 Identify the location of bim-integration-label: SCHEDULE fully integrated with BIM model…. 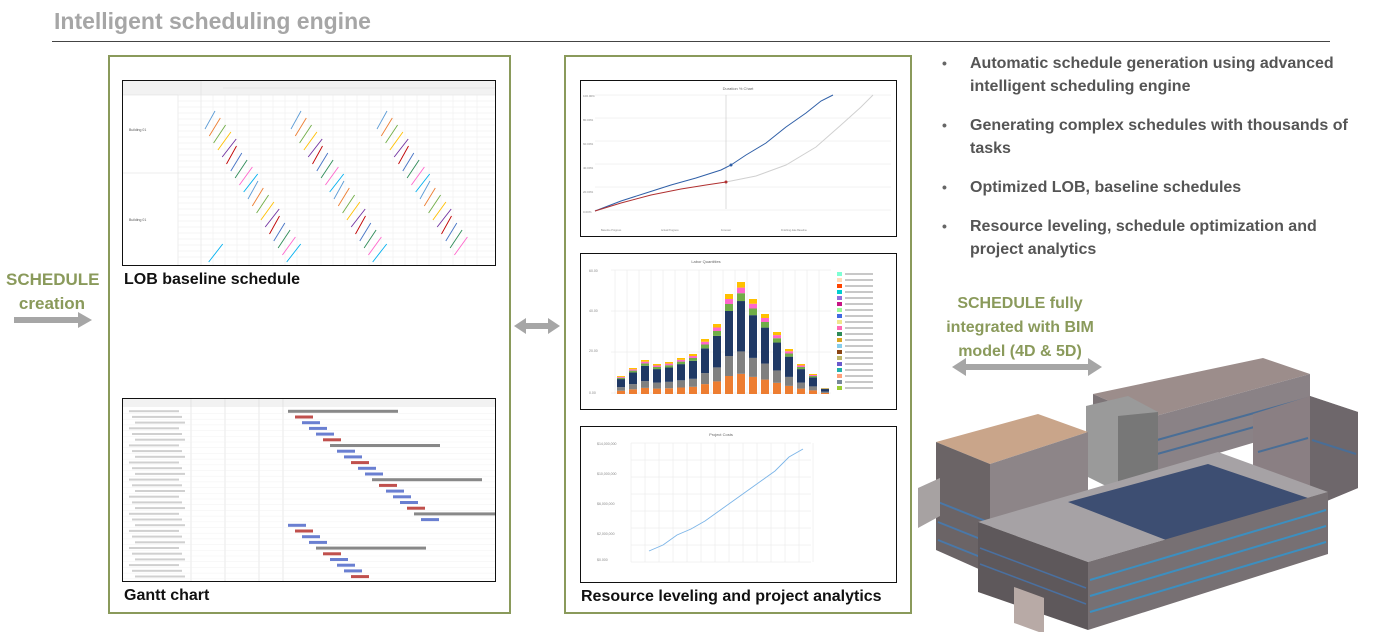
(1020, 328).